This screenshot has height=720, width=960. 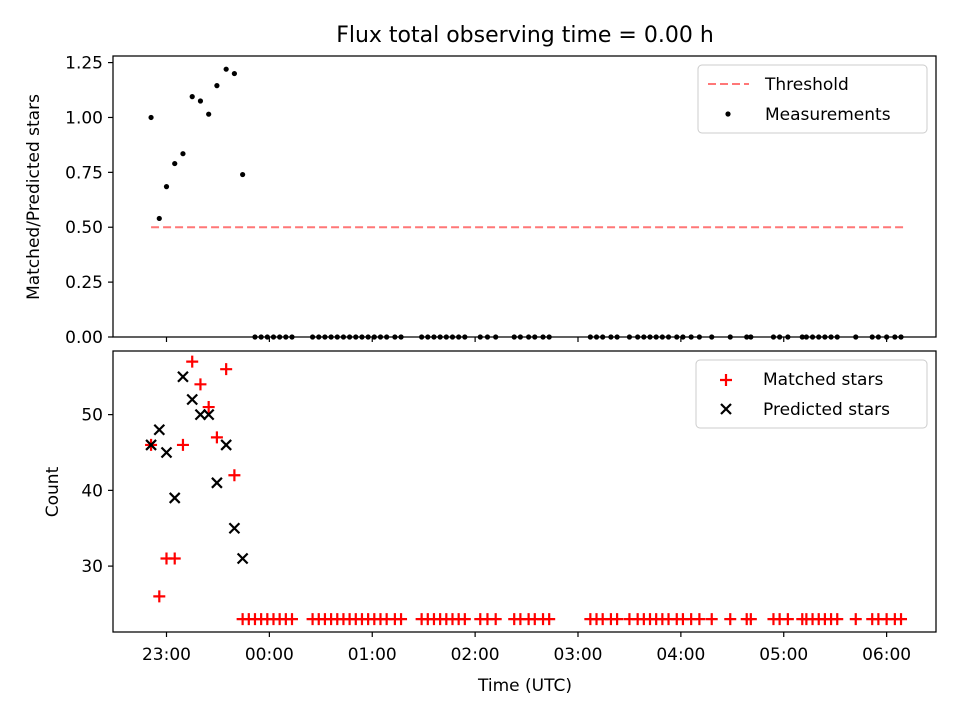 I want to click on bottom-y-tick-label: 30, so click(x=92, y=567).